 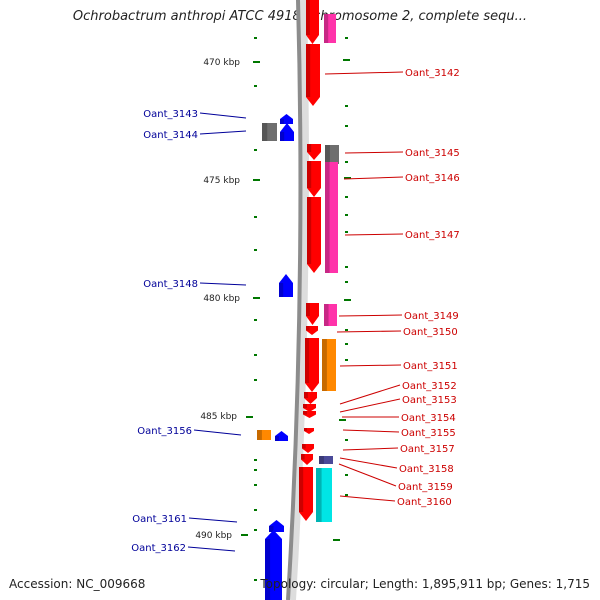 I want to click on reverse-gene-label: Oant_3148, so click(x=170, y=284).